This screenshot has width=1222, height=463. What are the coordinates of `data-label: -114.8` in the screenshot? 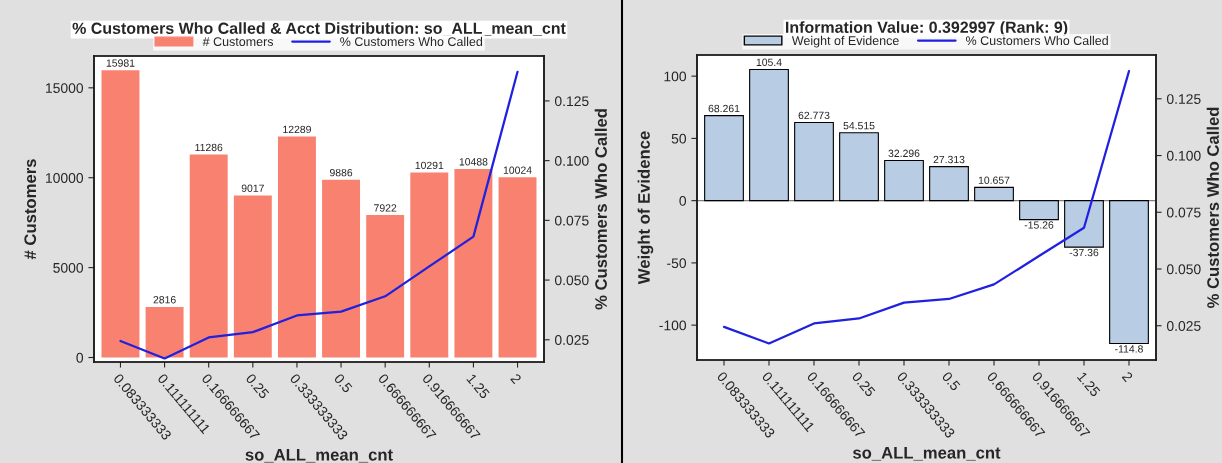 It's located at (1129, 349).